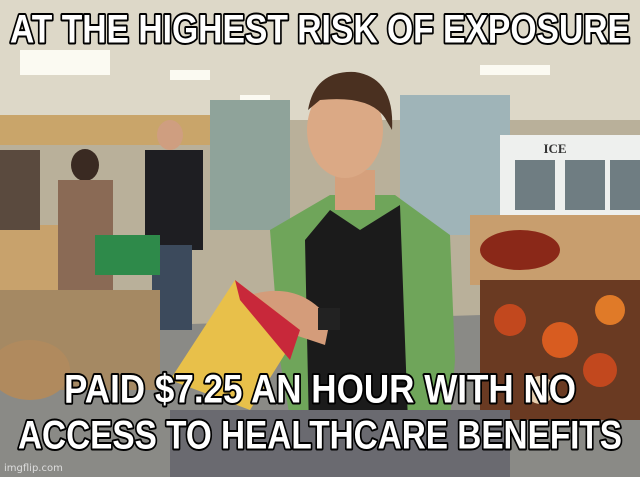 This screenshot has width=640, height=477. I want to click on watermark: imgflip.com, so click(33, 468).